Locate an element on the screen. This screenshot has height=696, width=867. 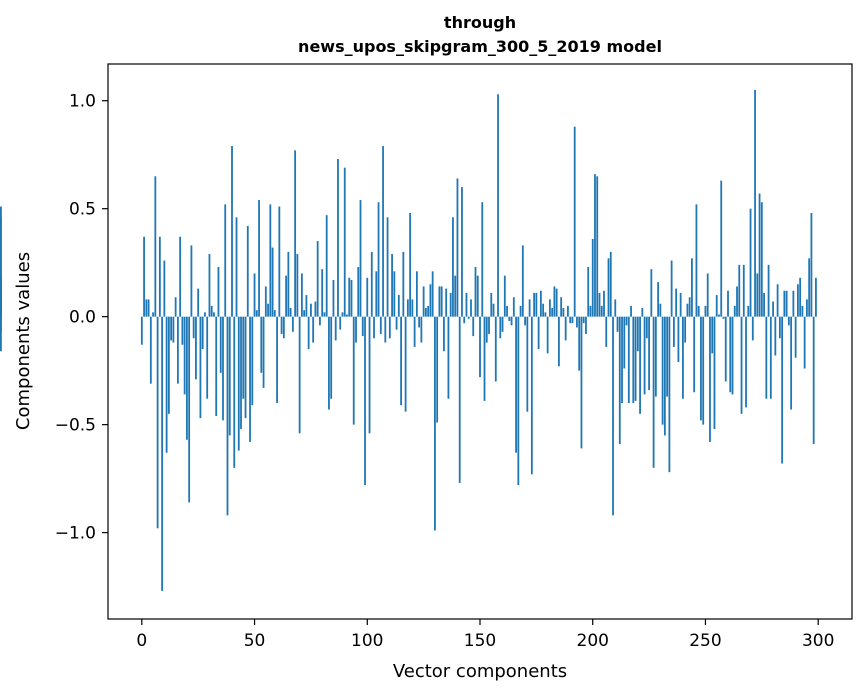
chart-title-line-2: news_upos_skipgram_300_5_2019 model is located at coordinates (480, 46).